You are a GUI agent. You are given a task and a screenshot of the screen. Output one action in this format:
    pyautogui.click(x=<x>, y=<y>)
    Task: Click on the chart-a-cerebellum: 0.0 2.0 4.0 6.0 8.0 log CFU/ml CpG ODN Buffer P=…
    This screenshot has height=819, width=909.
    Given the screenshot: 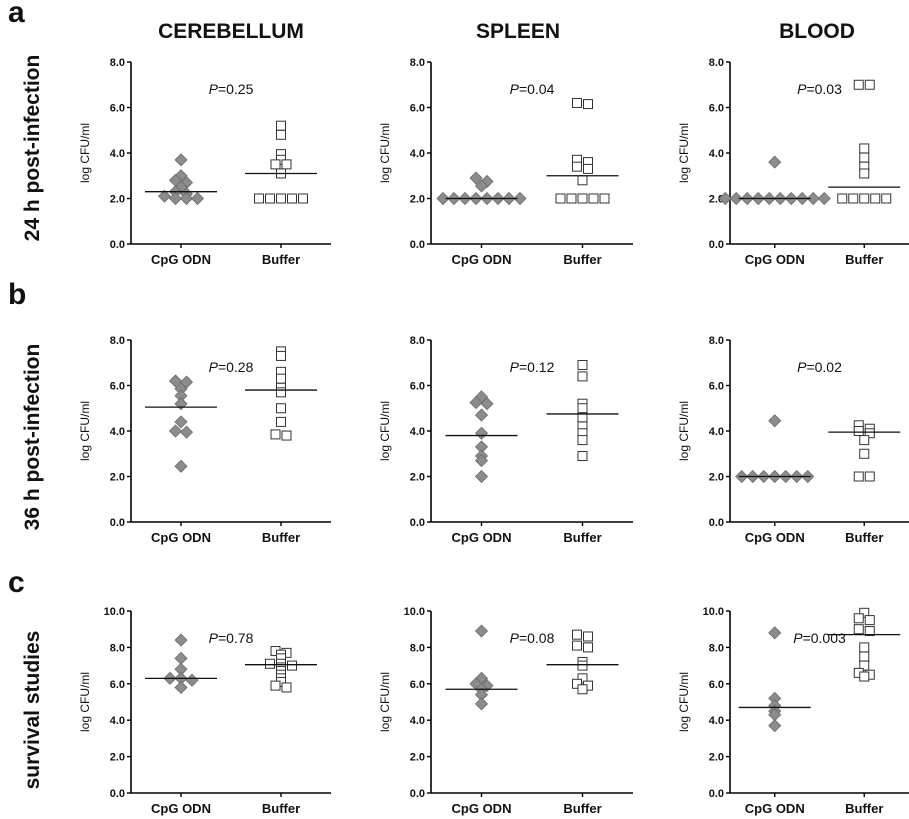 What is the action you would take?
    pyautogui.click(x=204, y=162)
    